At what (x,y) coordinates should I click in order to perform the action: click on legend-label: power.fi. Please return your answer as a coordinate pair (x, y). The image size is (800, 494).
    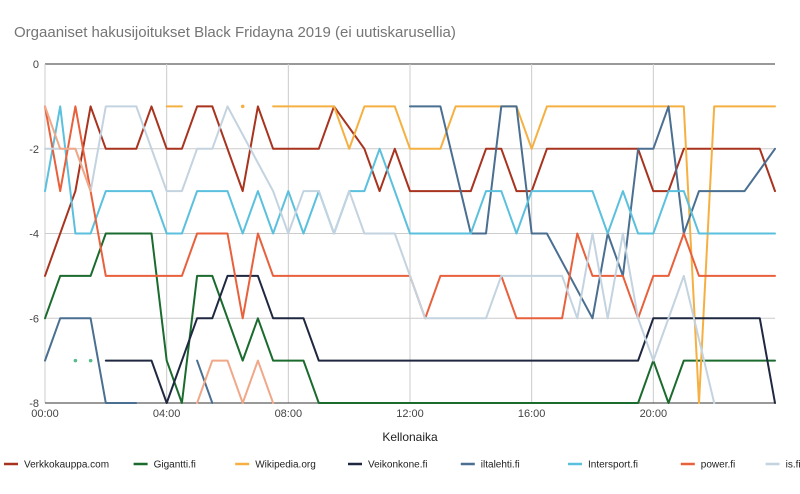
    Looking at the image, I should click on (718, 465).